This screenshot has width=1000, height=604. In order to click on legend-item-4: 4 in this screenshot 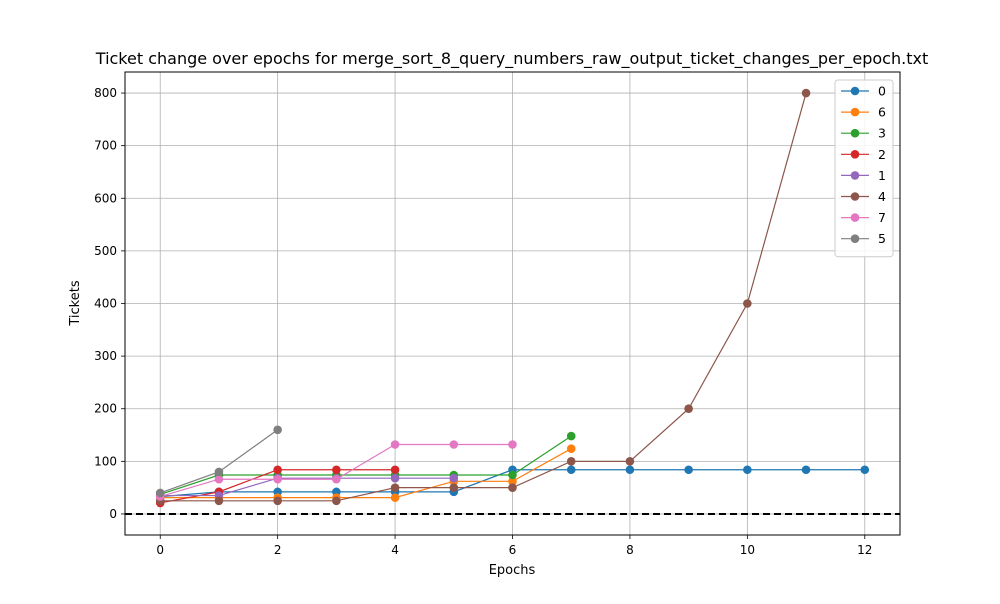, I will do `click(863, 196)`.